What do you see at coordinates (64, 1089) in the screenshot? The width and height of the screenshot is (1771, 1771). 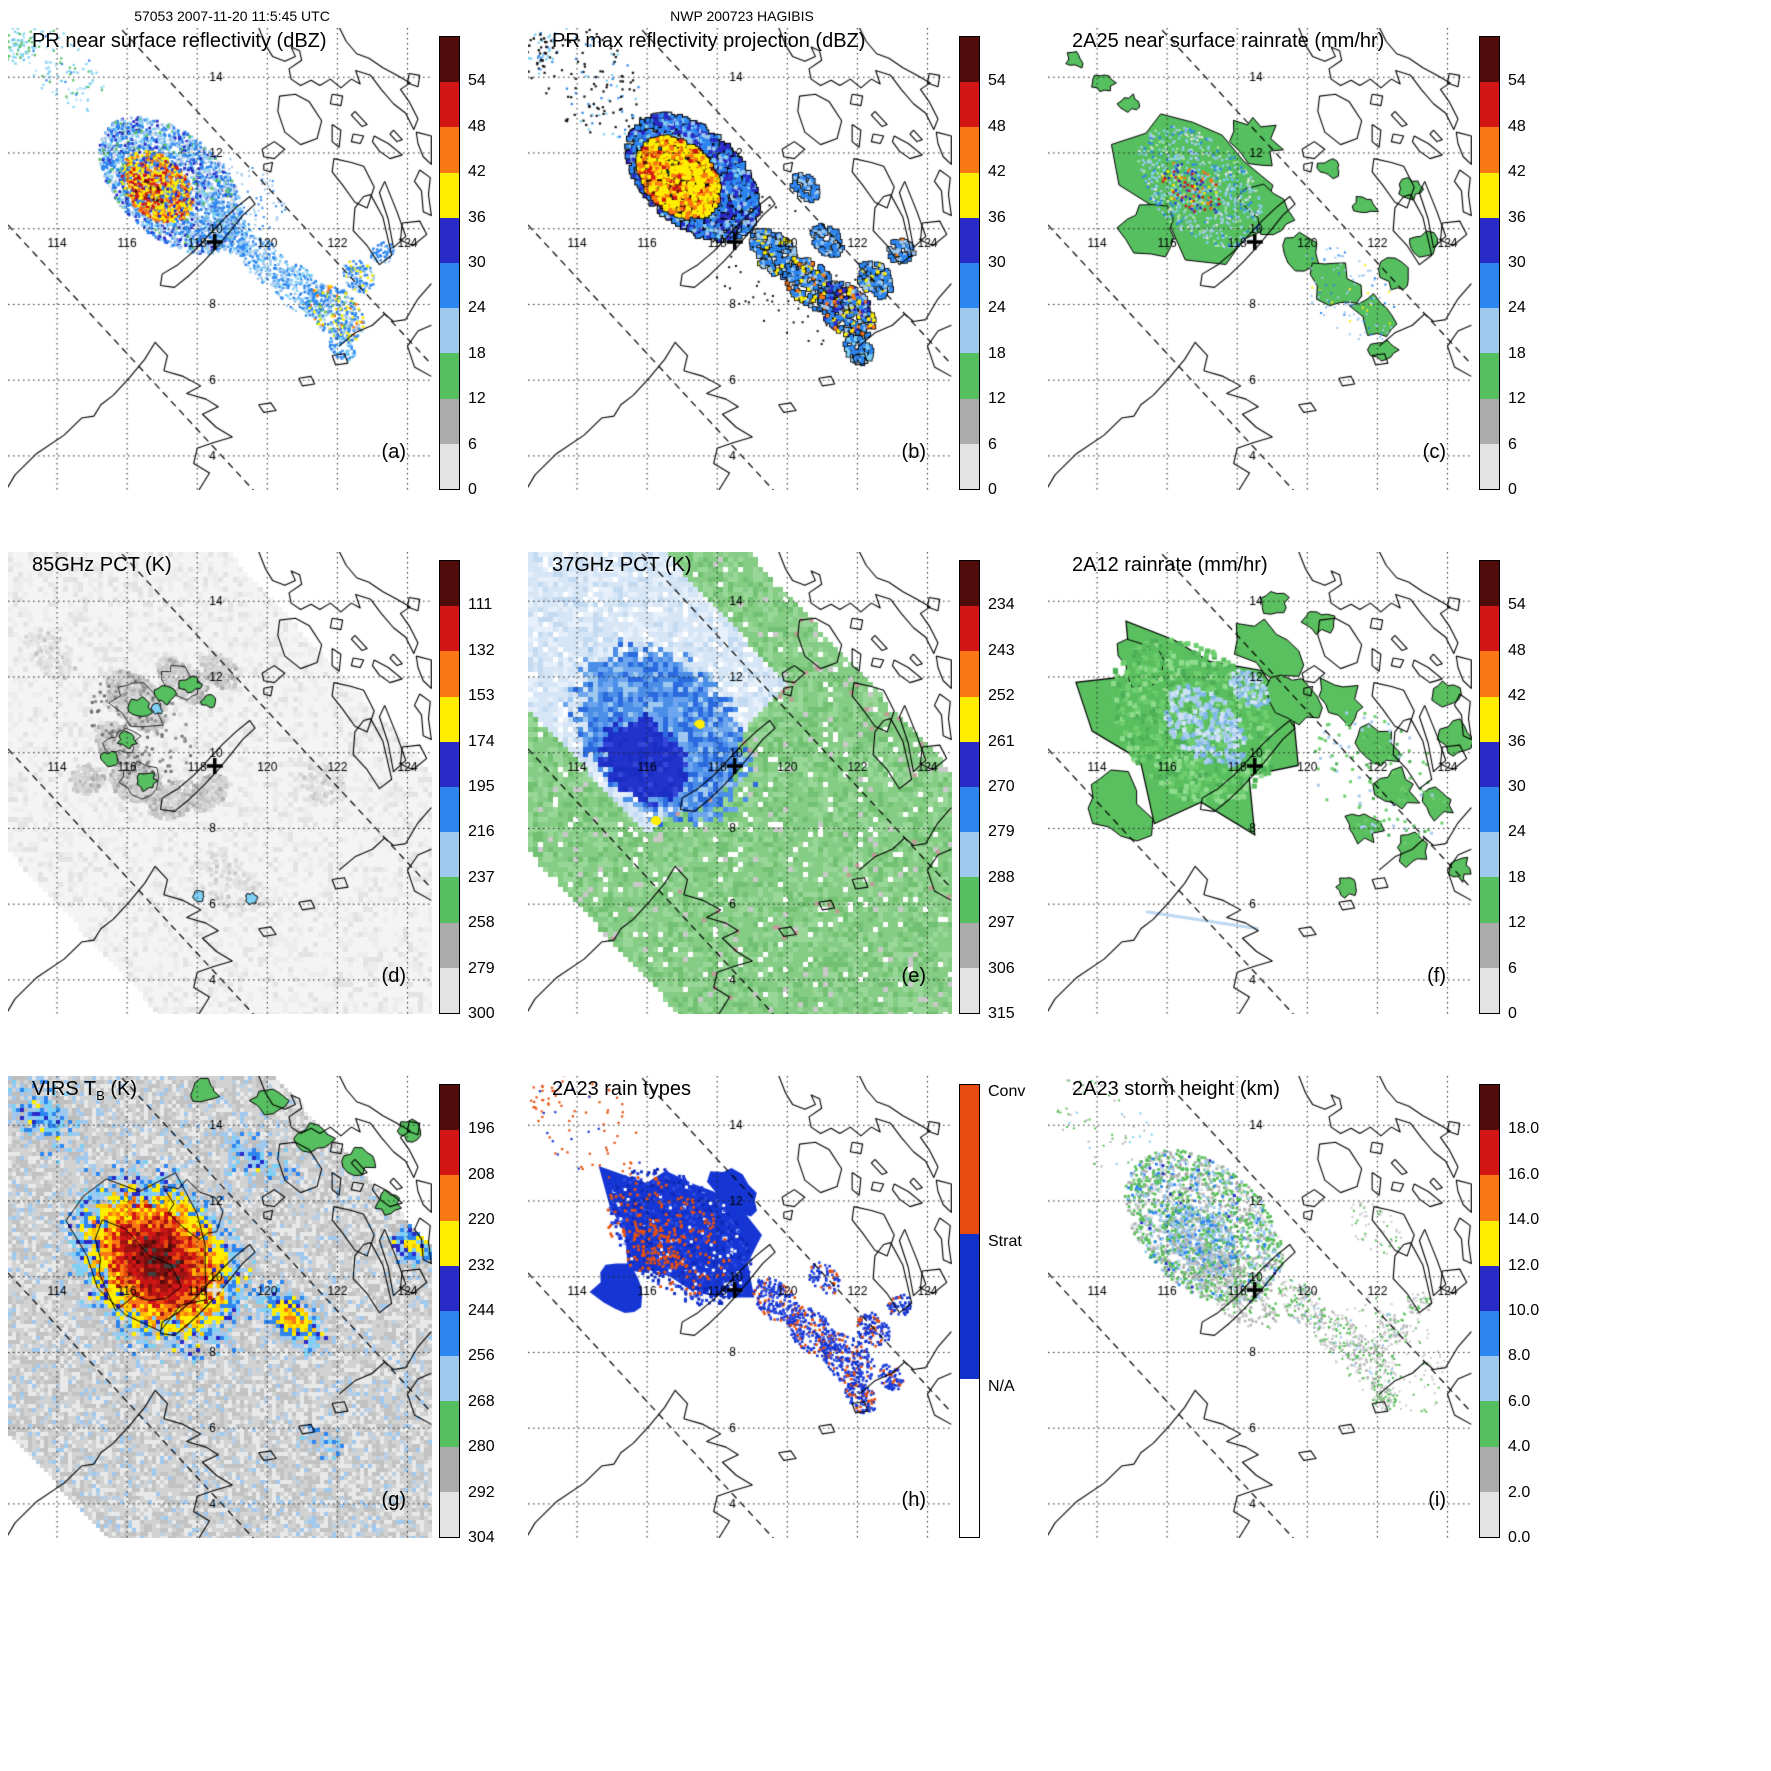 I see `panel-title-g-main: VIRS T` at bounding box center [64, 1089].